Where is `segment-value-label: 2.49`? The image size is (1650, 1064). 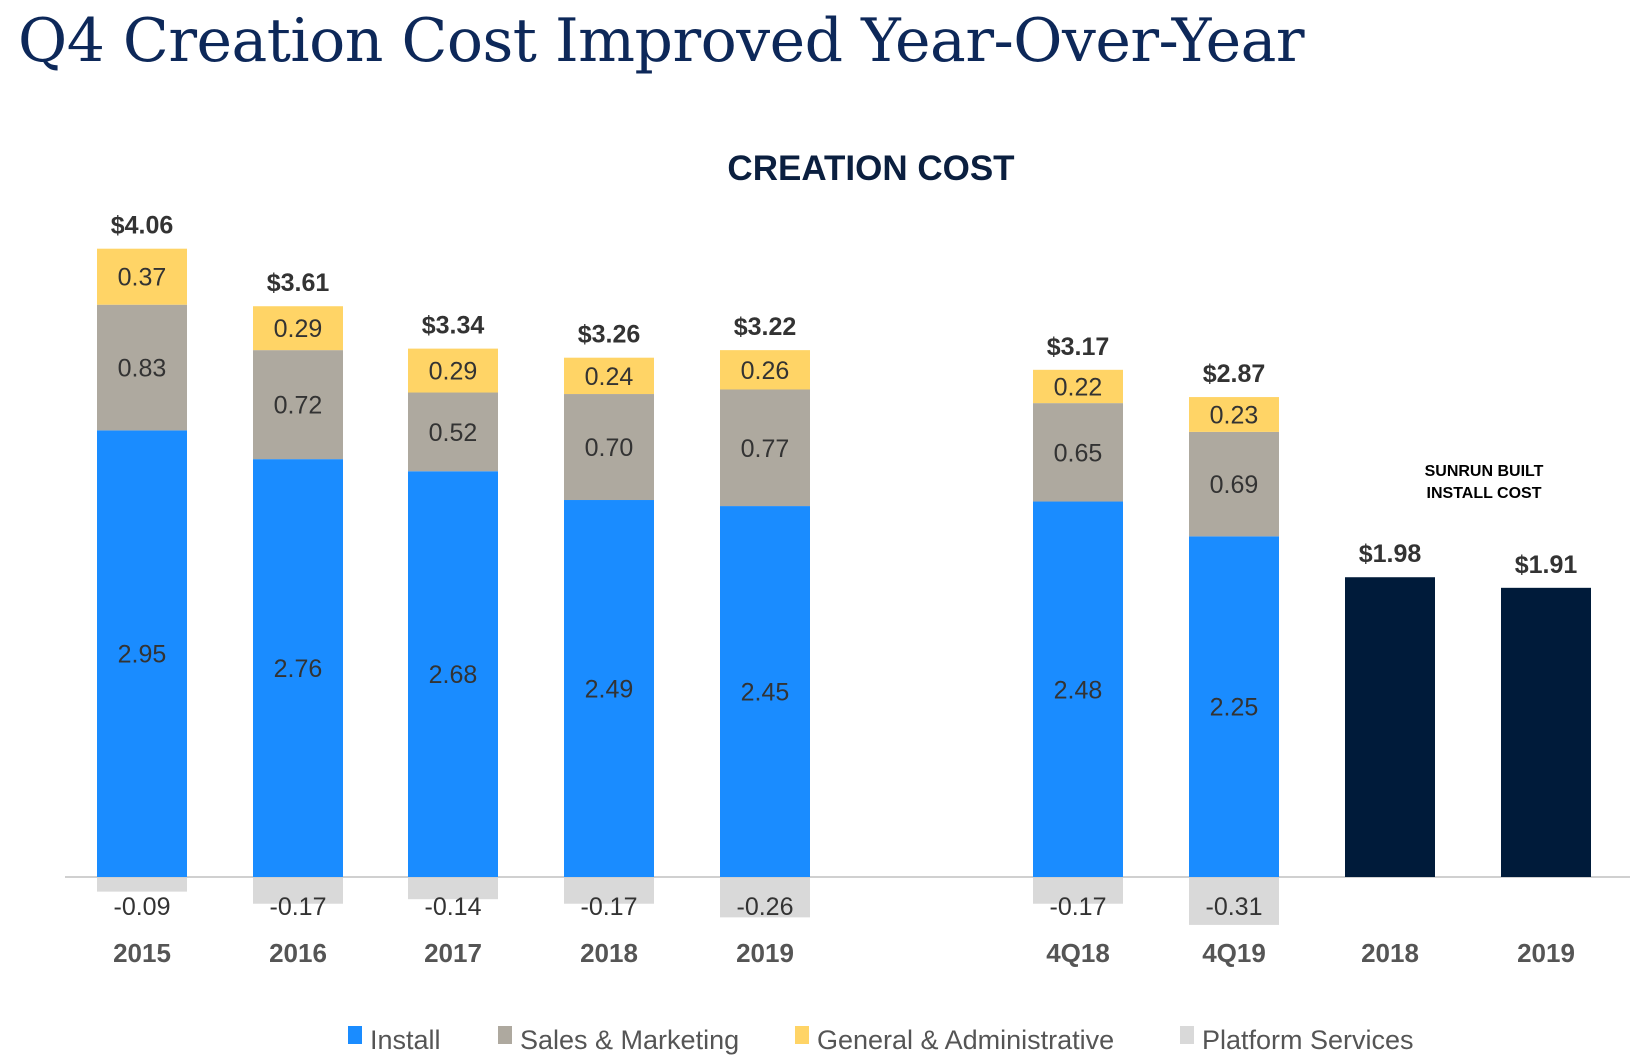
segment-value-label: 2.49 is located at coordinates (609, 690).